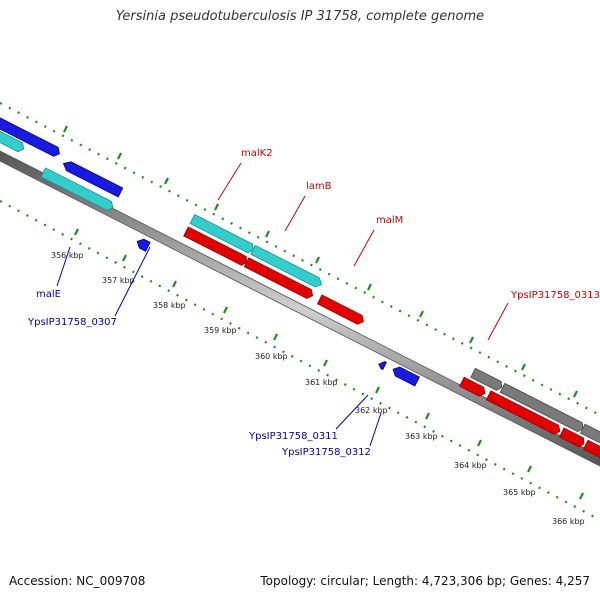 The image size is (600, 600). I want to click on tick-label: 362 kbp, so click(371, 410).